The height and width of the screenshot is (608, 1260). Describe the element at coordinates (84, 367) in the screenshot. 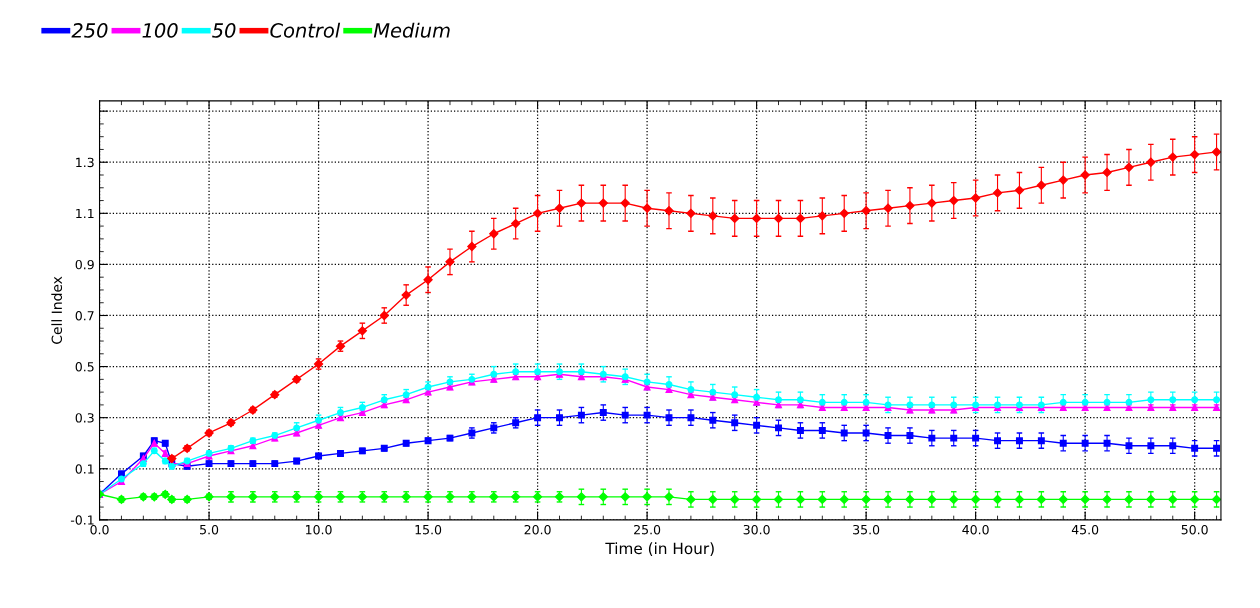

I see `y-tick-label: 0.5` at that location.